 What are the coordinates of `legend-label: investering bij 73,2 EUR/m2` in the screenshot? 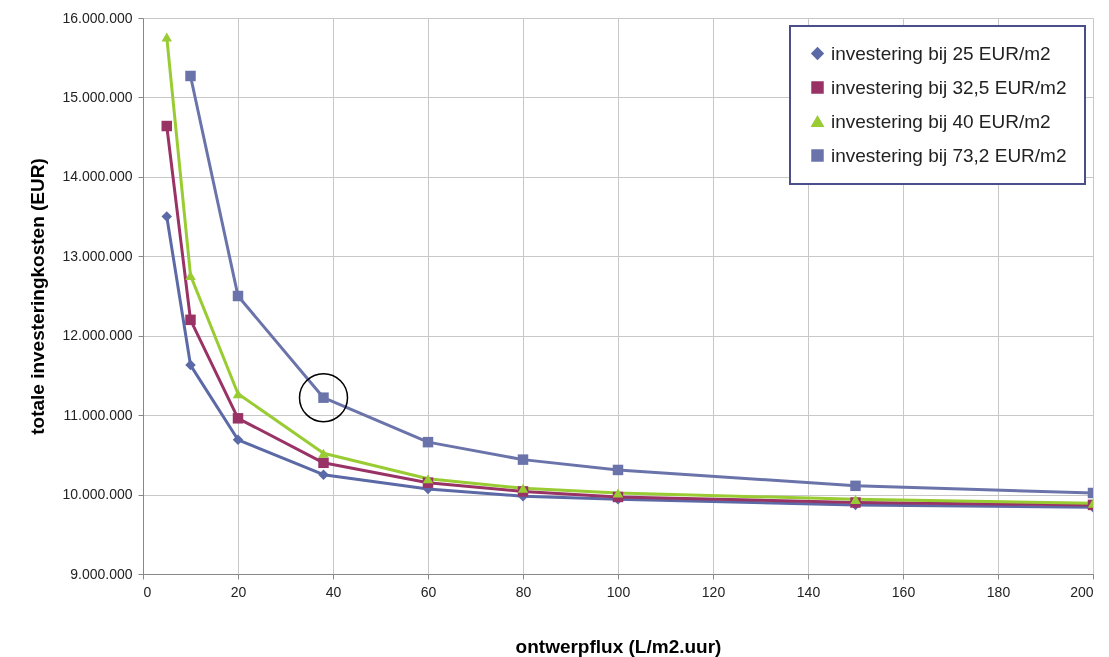 It's located at (949, 155).